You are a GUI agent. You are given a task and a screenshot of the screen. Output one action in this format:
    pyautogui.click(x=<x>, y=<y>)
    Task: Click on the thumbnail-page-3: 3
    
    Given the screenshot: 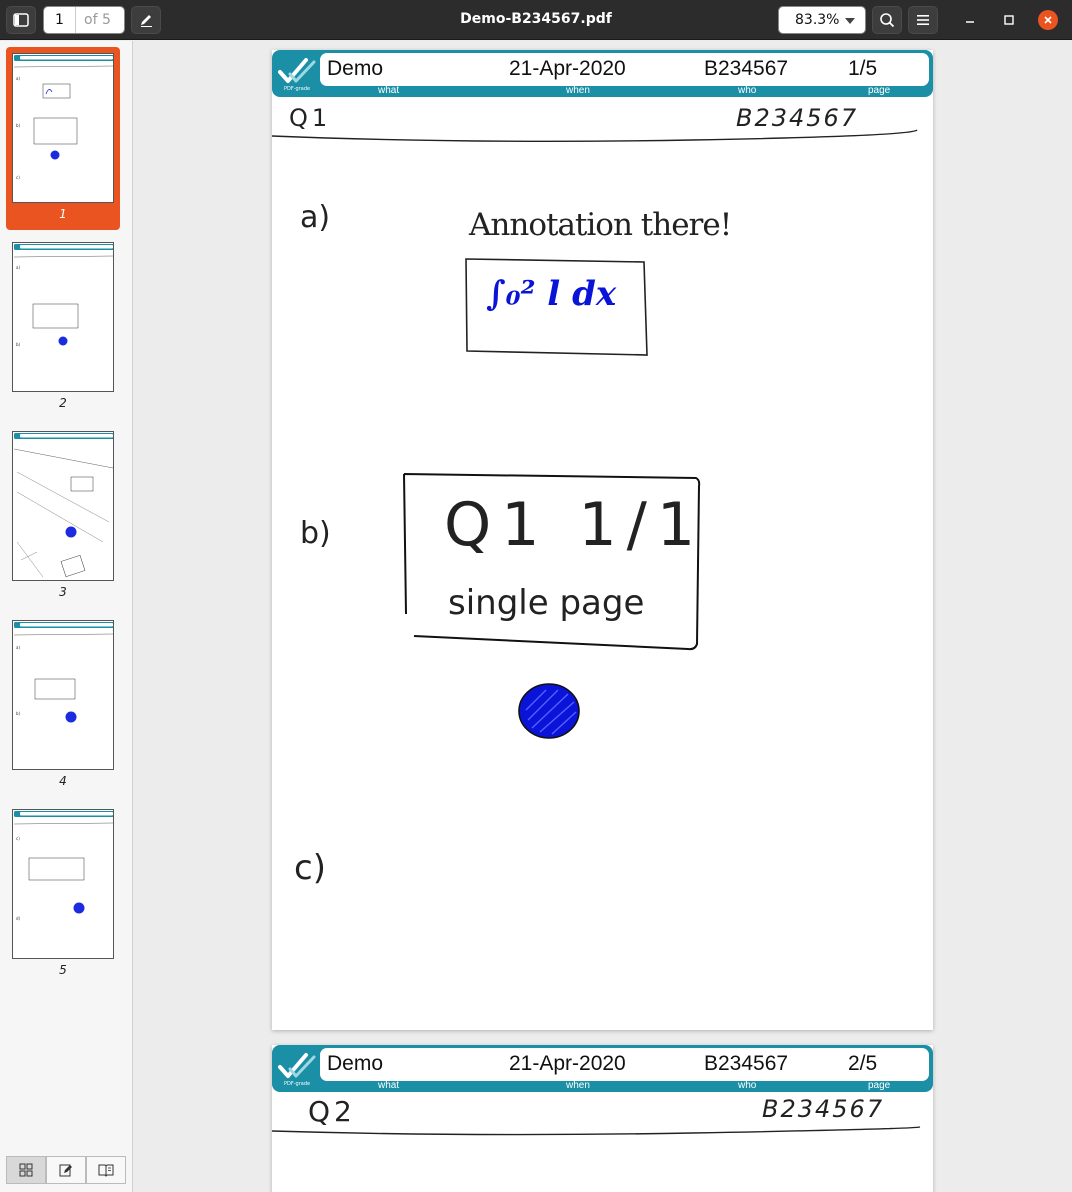 What is the action you would take?
    pyautogui.click(x=63, y=516)
    